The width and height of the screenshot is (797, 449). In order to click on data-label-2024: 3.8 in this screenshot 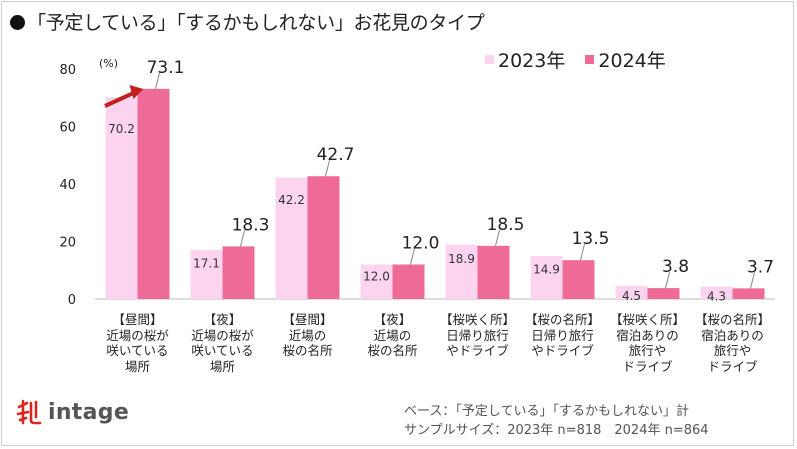, I will do `click(675, 267)`.